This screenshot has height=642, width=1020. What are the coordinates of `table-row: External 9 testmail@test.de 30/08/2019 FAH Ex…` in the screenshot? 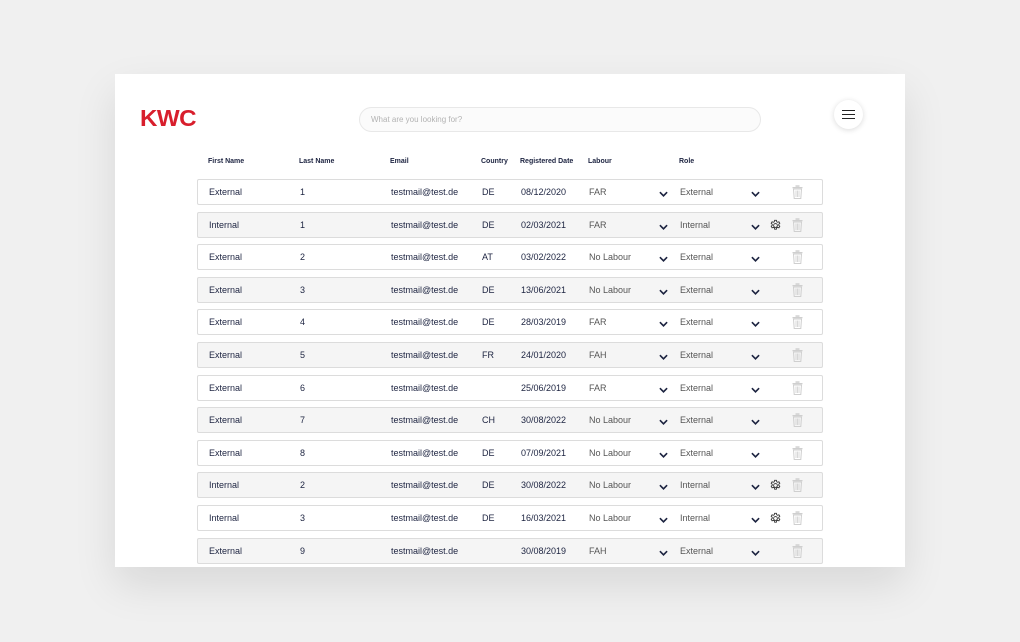 It's located at (510, 550).